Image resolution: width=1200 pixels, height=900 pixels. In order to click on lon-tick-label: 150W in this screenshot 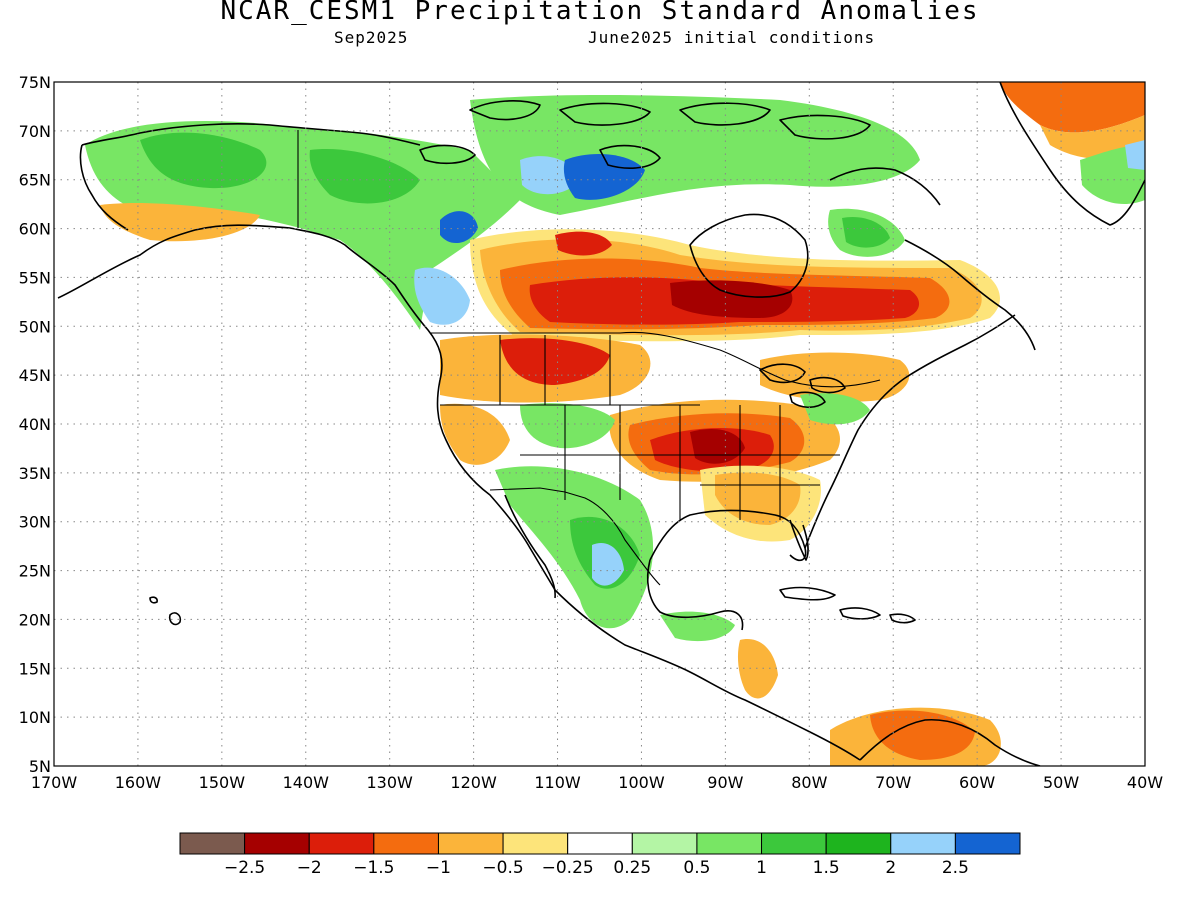, I will do `click(222, 782)`.